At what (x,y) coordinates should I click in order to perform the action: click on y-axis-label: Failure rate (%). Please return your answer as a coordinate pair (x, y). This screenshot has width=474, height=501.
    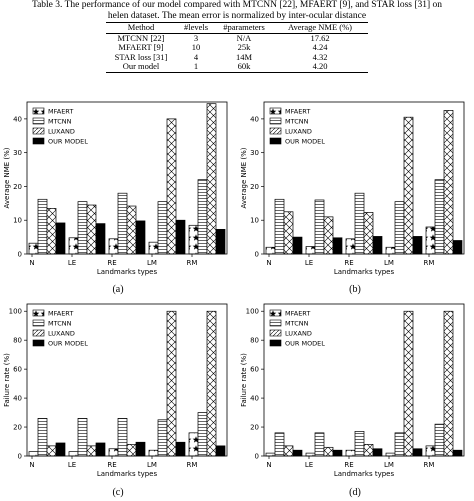
    Looking at the image, I should click on (7, 380).